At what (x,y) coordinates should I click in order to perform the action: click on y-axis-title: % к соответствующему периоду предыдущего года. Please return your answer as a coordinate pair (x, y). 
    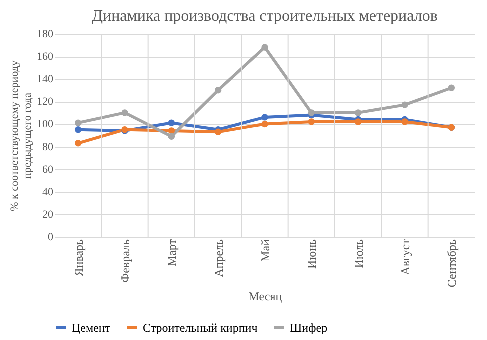
    Looking at the image, I should click on (21, 136).